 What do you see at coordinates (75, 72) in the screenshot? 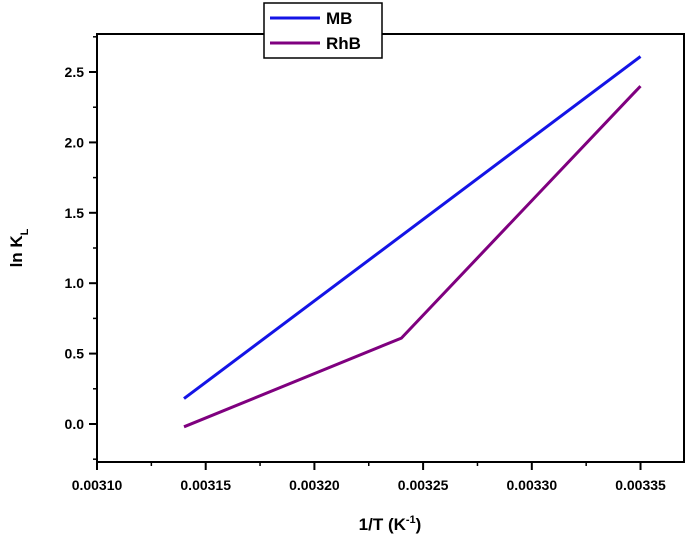
I see `y-tick-label: 2.5` at bounding box center [75, 72].